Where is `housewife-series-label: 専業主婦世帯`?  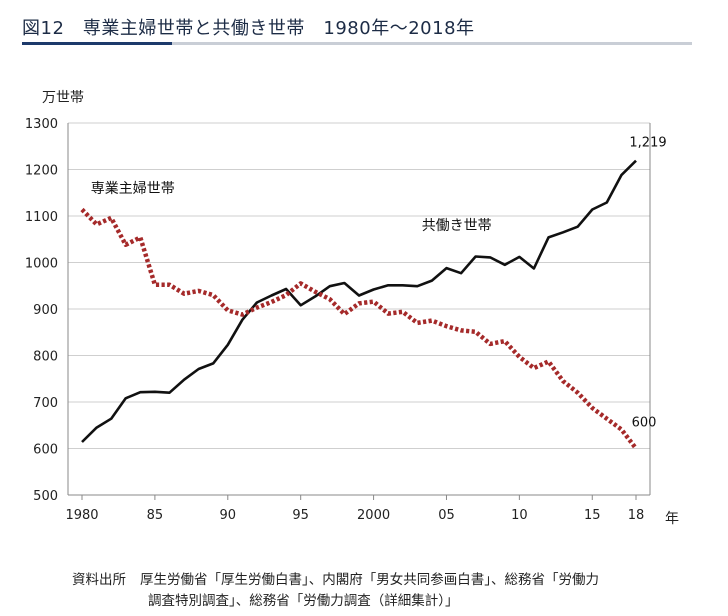 housewife-series-label: 専業主婦世帯 is located at coordinates (133, 188).